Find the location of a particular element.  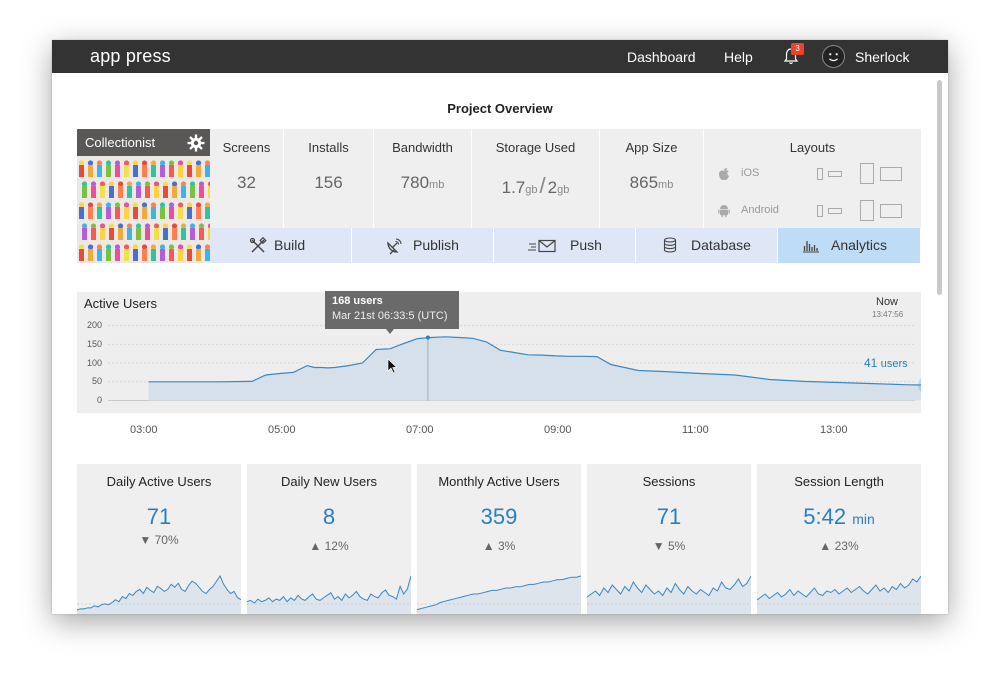

scrollbar-thumb is located at coordinates (939, 187).